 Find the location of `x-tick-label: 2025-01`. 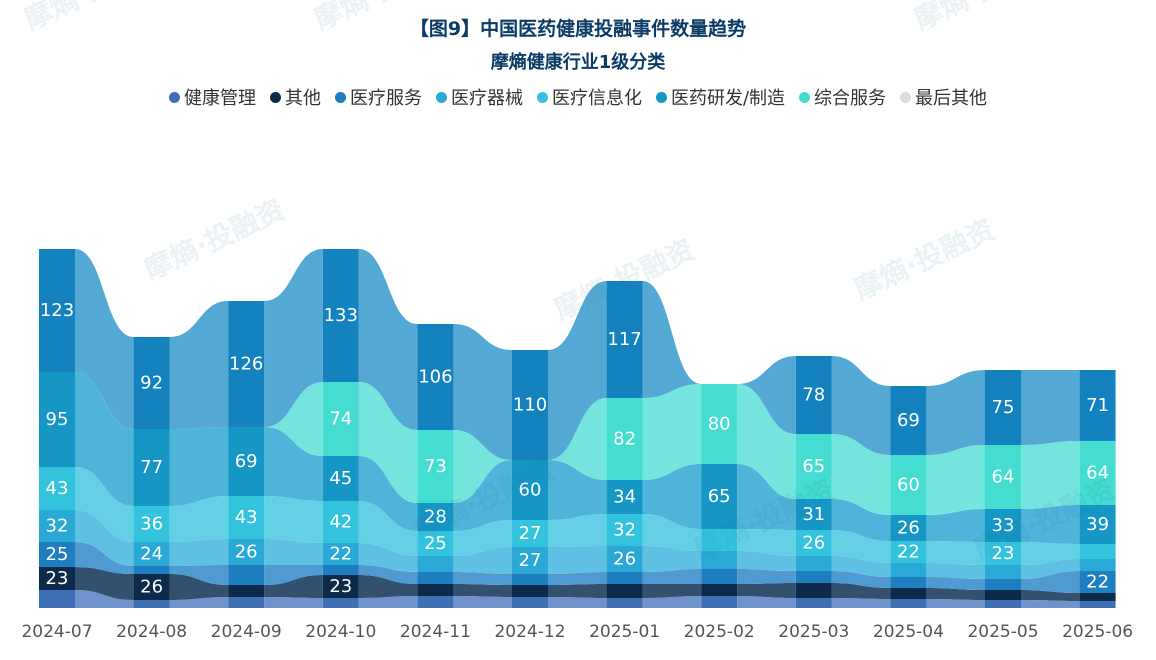

x-tick-label: 2025-01 is located at coordinates (624, 632).